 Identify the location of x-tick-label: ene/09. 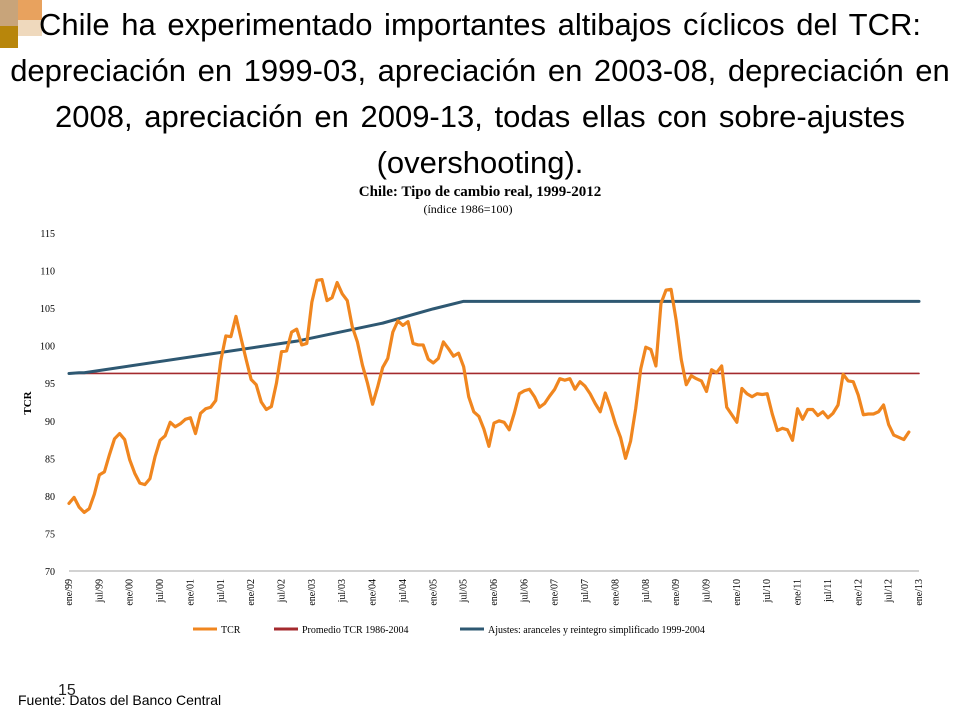
(676, 592).